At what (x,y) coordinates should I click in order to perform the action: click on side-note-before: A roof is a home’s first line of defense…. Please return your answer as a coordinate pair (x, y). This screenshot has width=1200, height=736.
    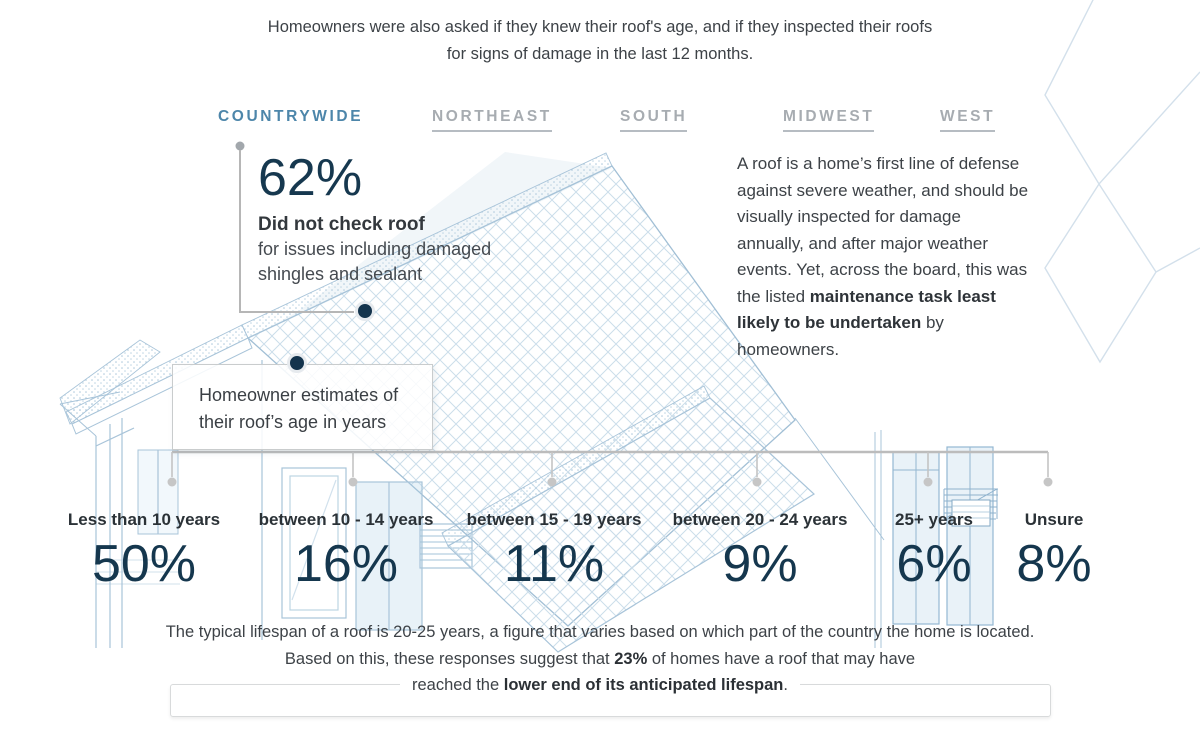
    Looking at the image, I should click on (883, 230).